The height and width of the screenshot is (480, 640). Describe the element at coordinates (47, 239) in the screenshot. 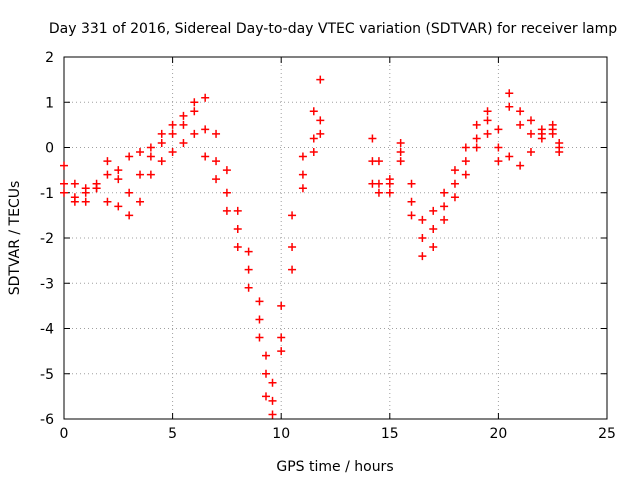

I see `y-tick-label: -2` at that location.